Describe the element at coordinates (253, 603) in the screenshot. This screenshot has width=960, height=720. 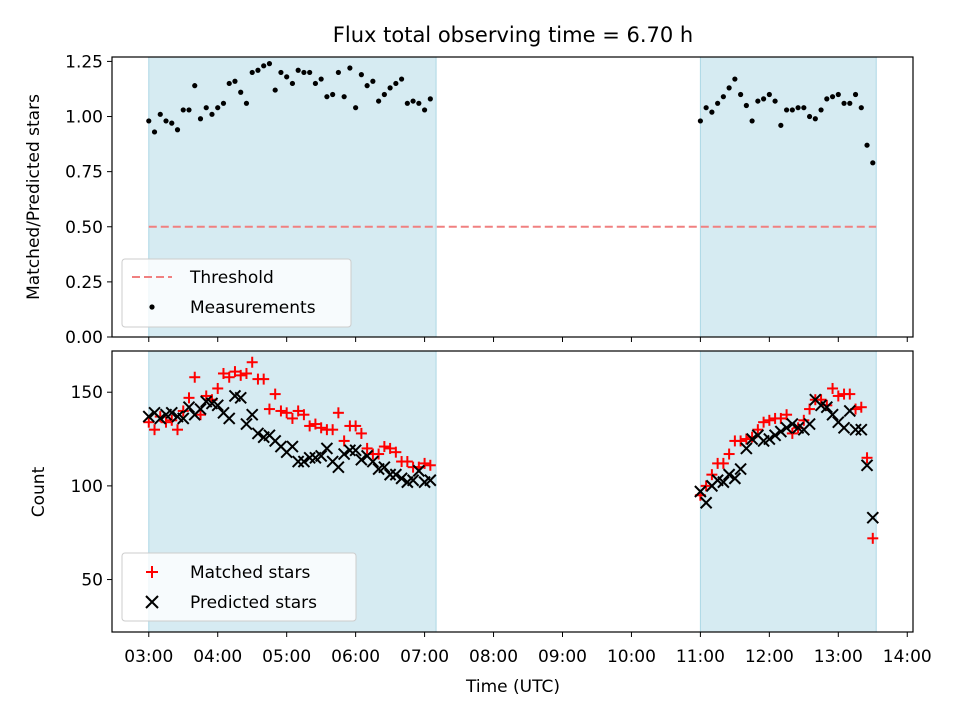
I see `legend-predicted-label: Predicted stars` at that location.